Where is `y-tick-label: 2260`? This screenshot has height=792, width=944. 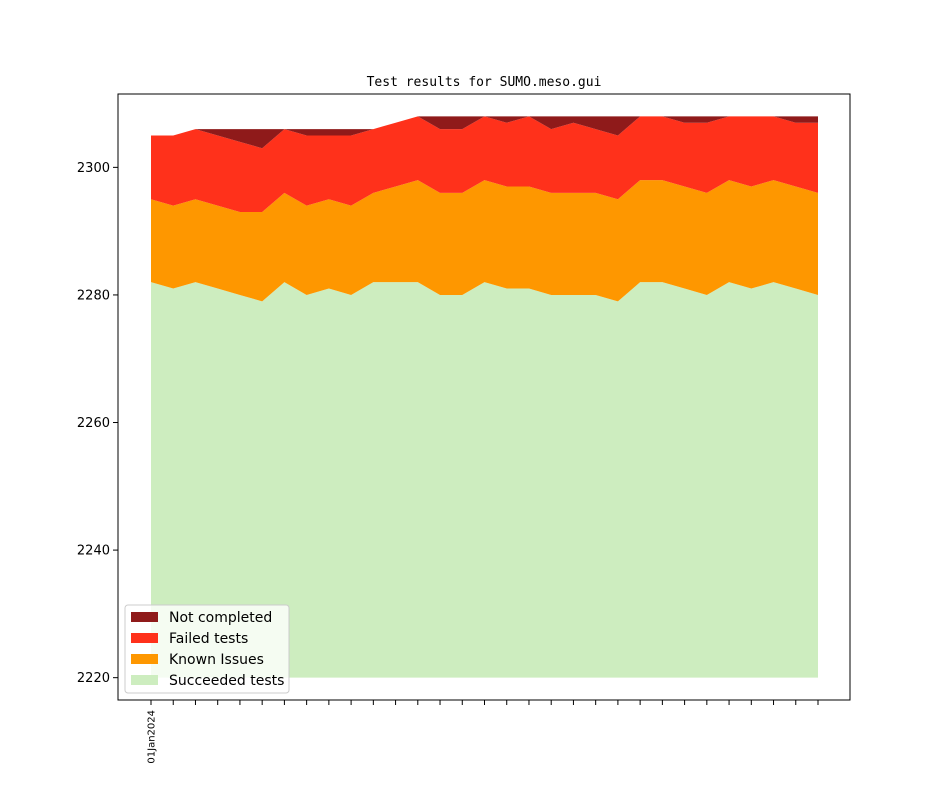 y-tick-label: 2260 is located at coordinates (93, 423).